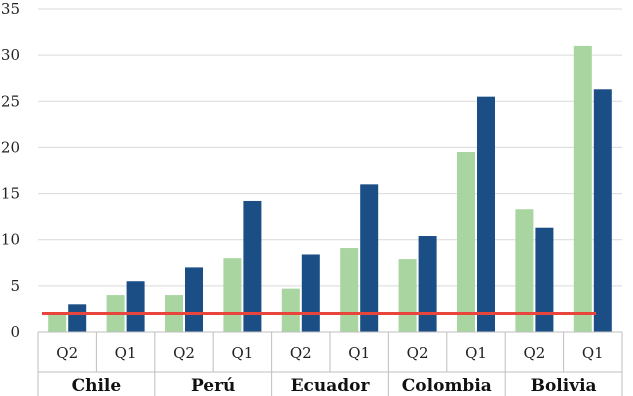 The width and height of the screenshot is (633, 396). Describe the element at coordinates (10, 240) in the screenshot. I see `y-tick-label: 10` at that location.